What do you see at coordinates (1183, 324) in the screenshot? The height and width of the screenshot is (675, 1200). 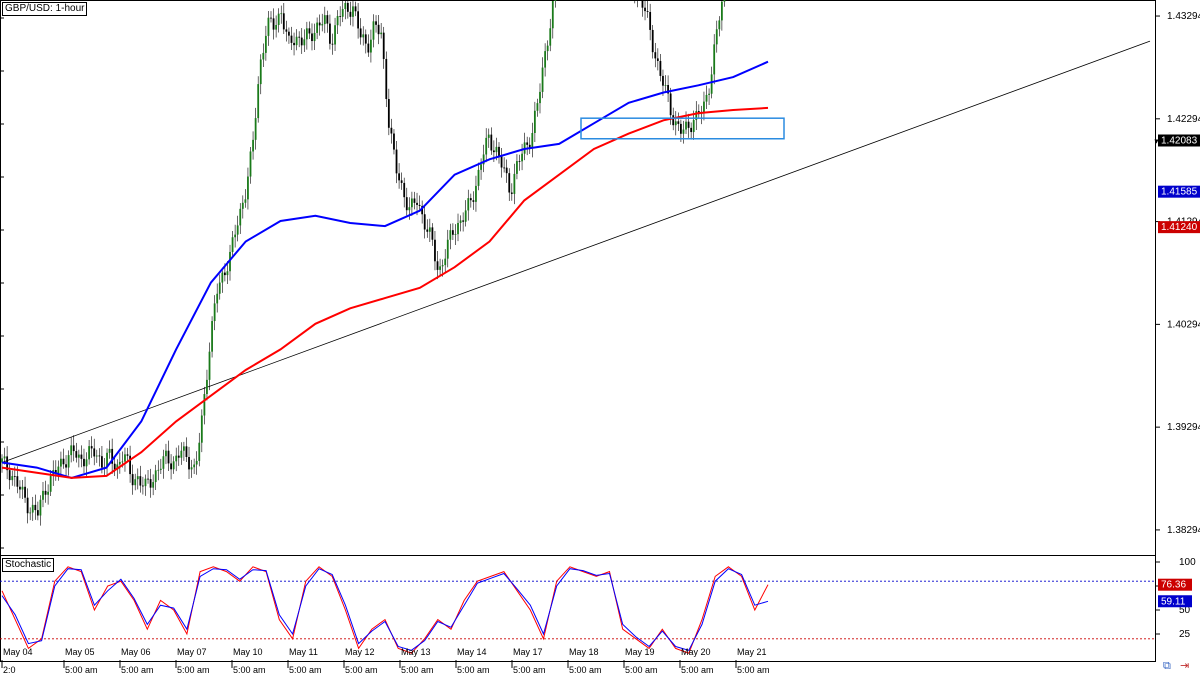 I see `y-tick-label: 1.40294` at bounding box center [1183, 324].